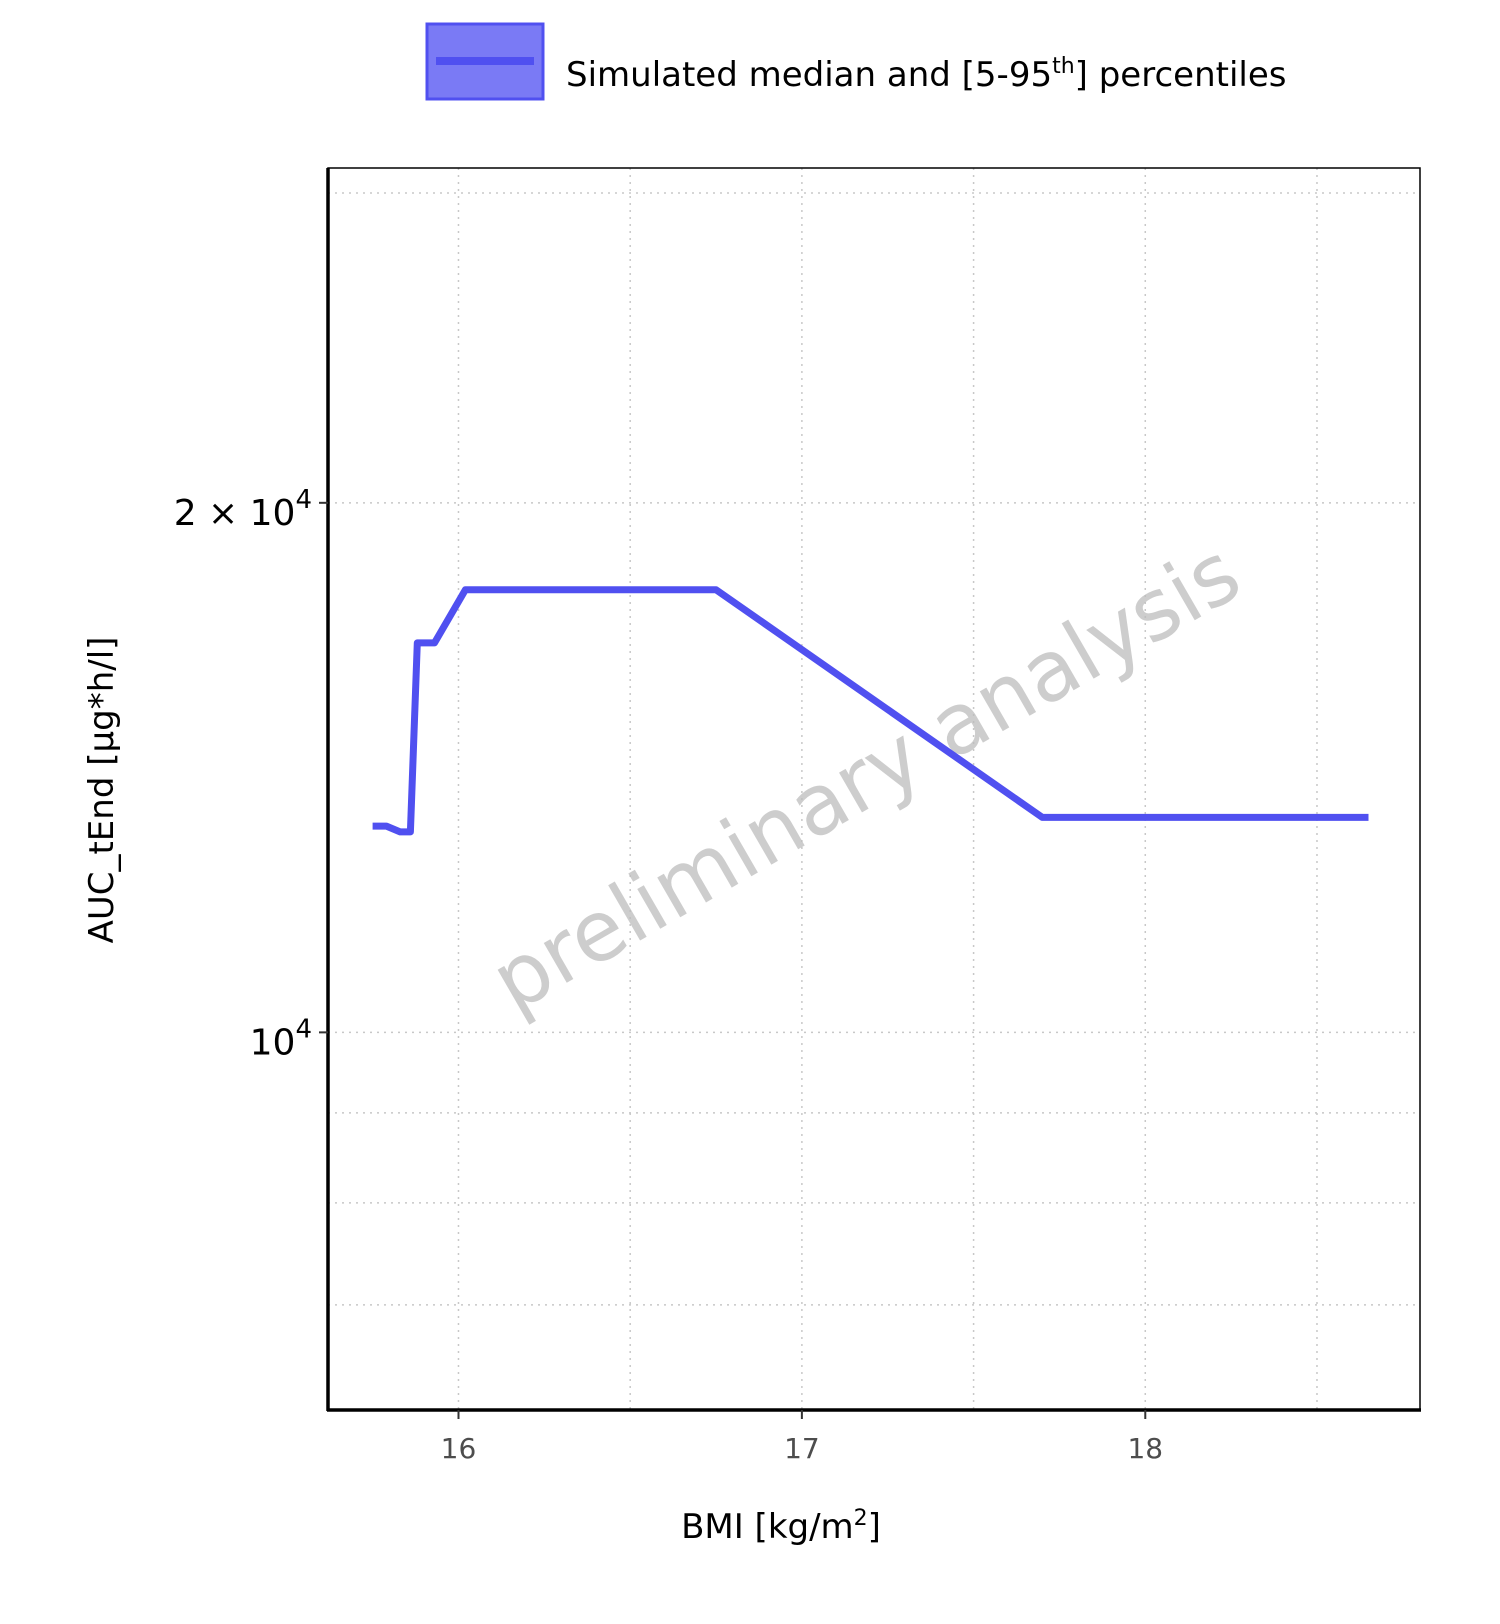 The image size is (1500, 1624). What do you see at coordinates (781, 1526) in the screenshot?
I see `x-axis-title: BMI [kg/m2]` at bounding box center [781, 1526].